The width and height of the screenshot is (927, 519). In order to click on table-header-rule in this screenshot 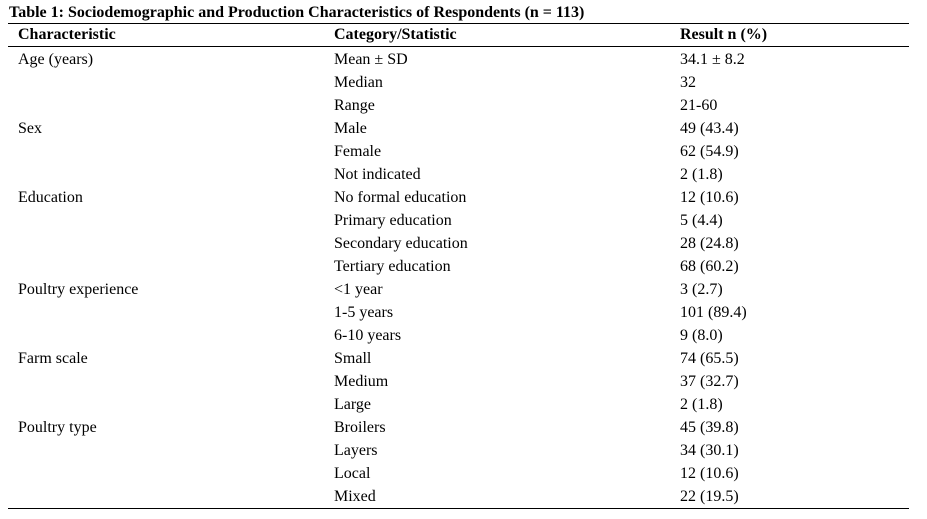, I will do `click(458, 46)`.